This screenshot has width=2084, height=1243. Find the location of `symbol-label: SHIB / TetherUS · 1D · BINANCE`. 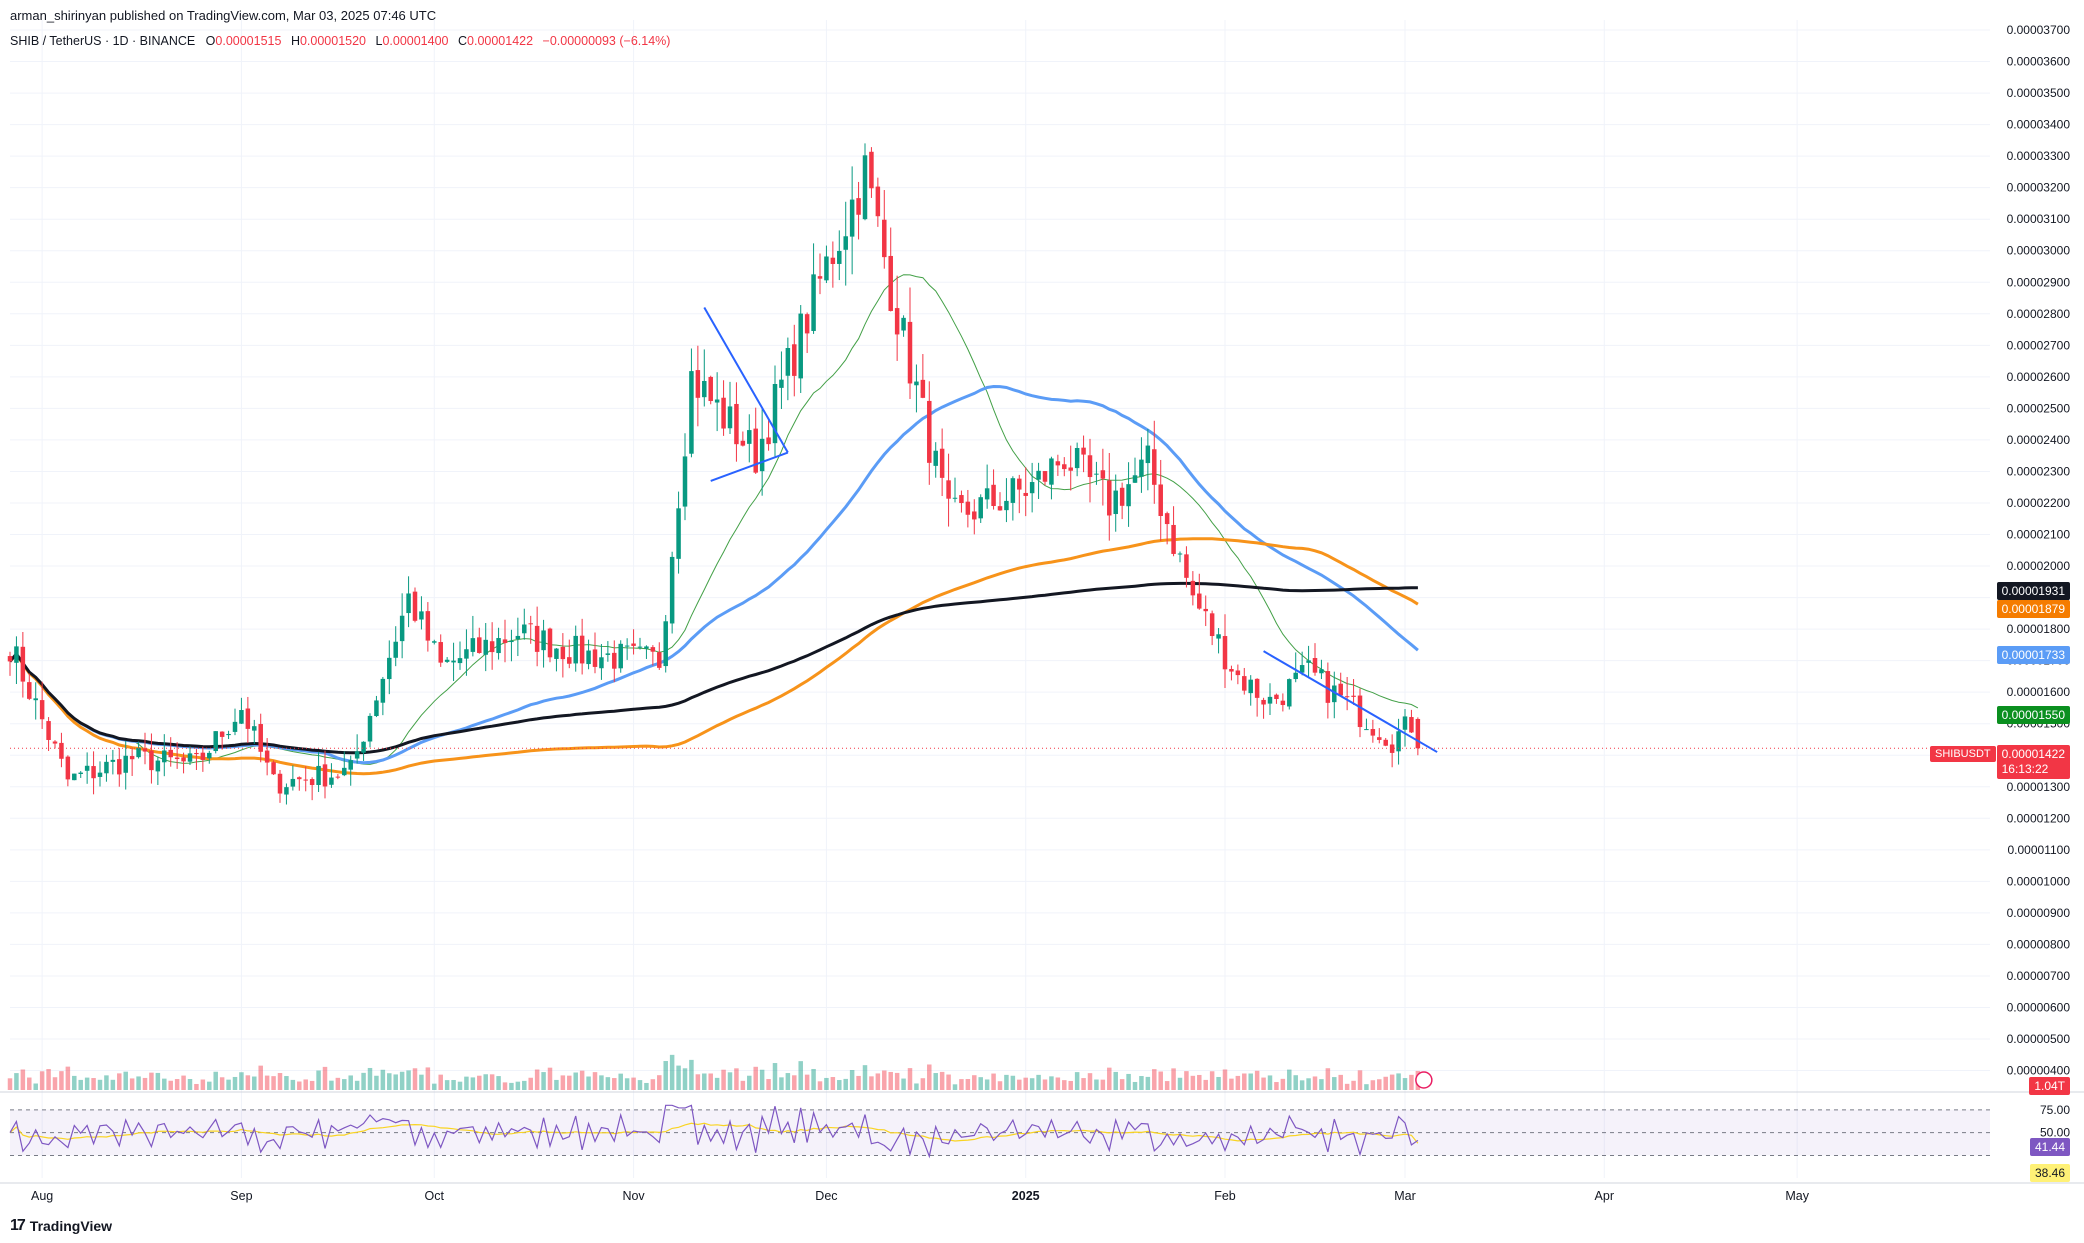

symbol-label: SHIB / TetherUS · 1D · BINANCE is located at coordinates (103, 41).